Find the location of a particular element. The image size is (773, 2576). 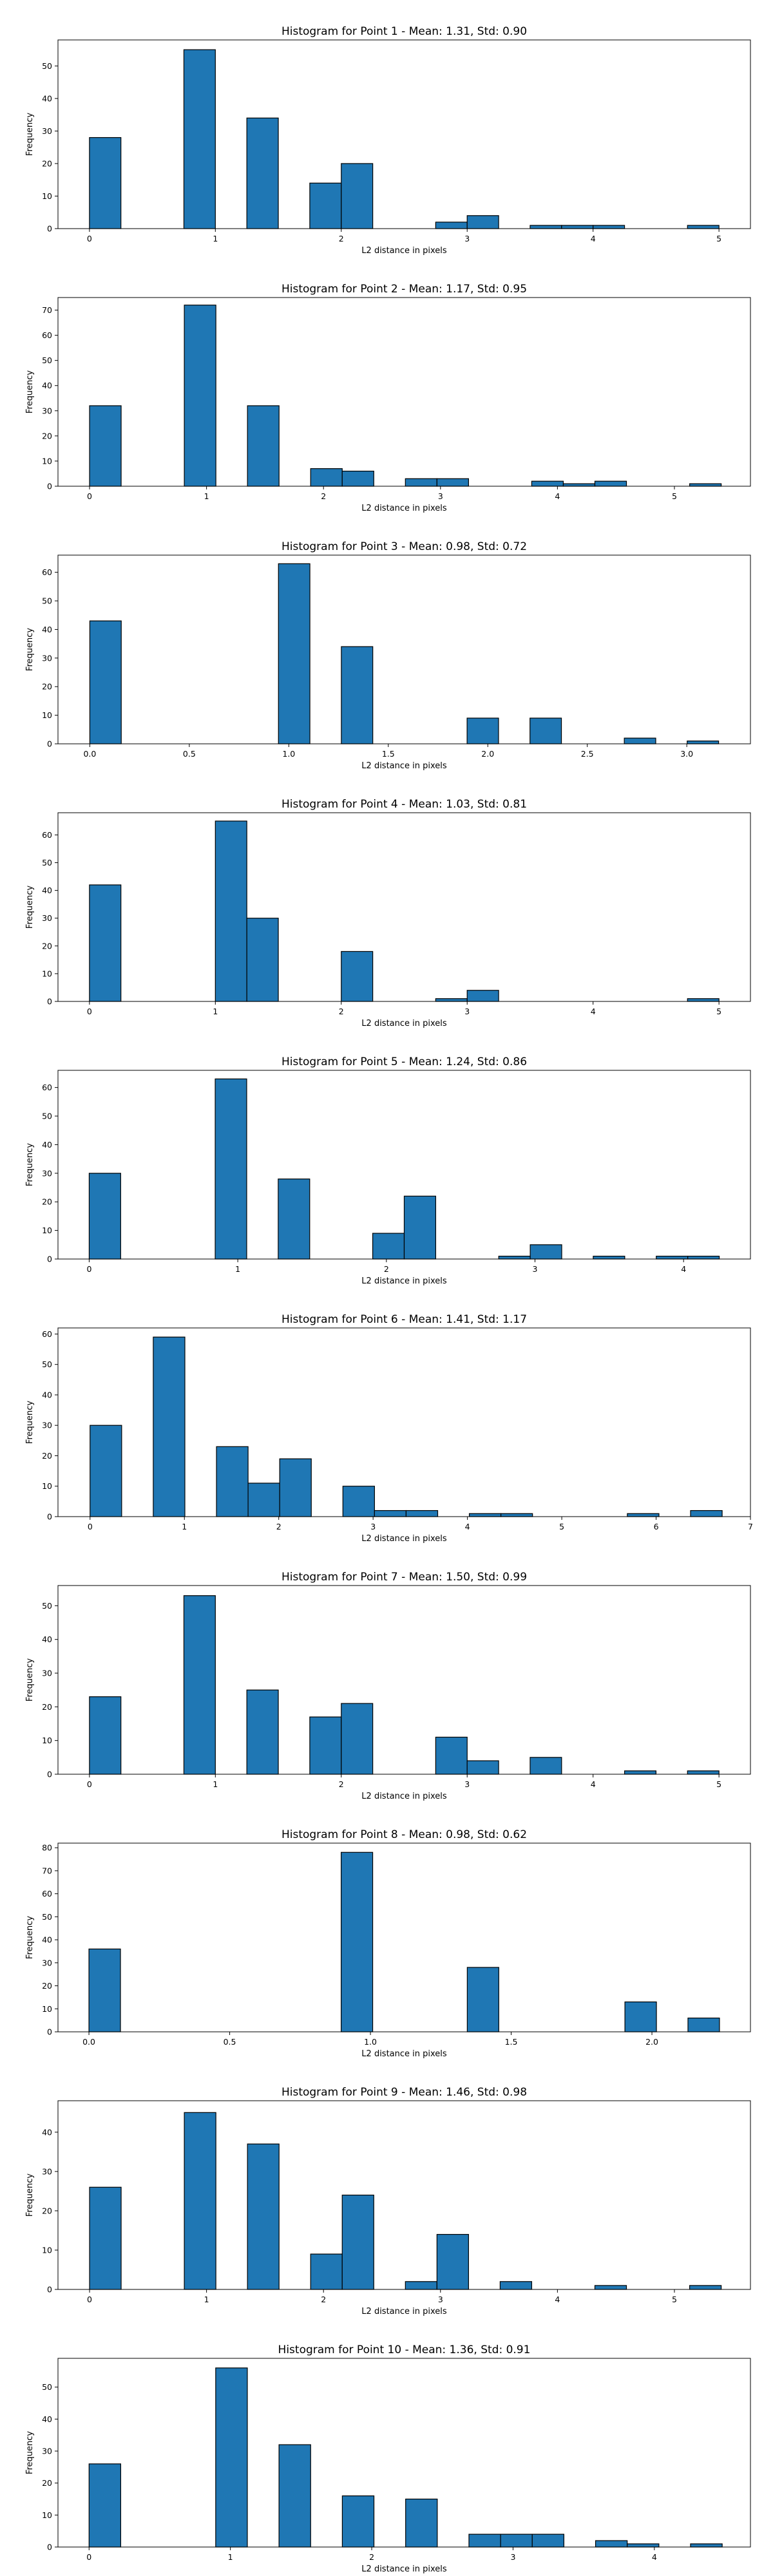

y-tick-label: 80 is located at coordinates (47, 1848).